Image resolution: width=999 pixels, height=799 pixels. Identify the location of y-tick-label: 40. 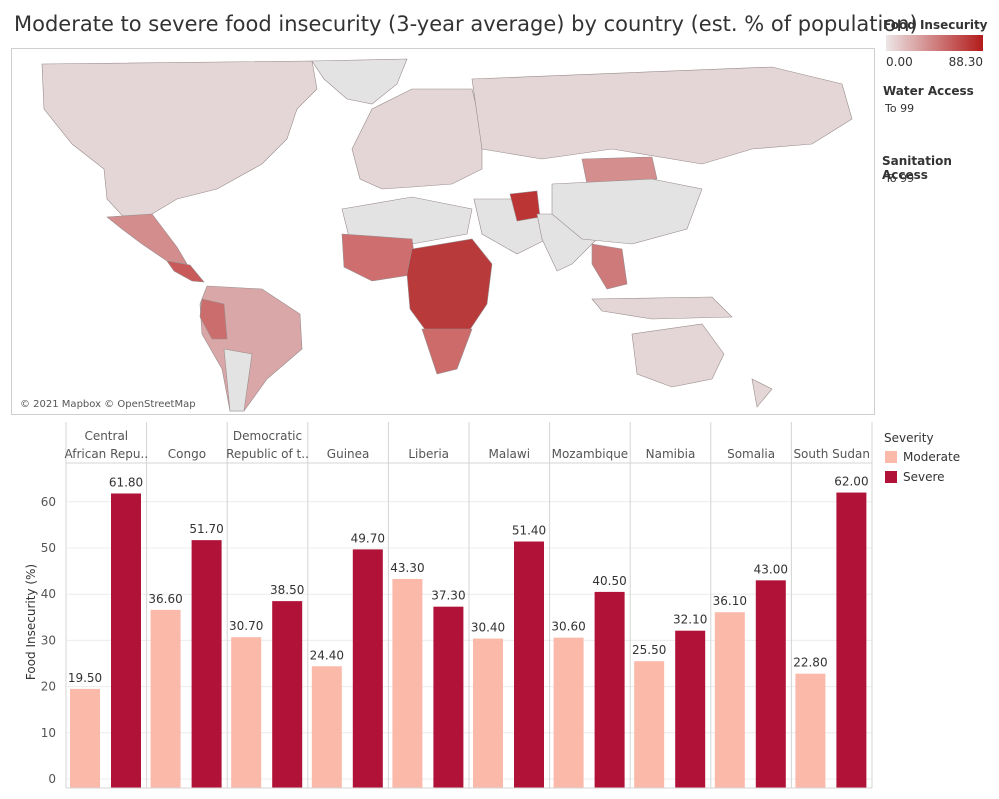
(48, 594).